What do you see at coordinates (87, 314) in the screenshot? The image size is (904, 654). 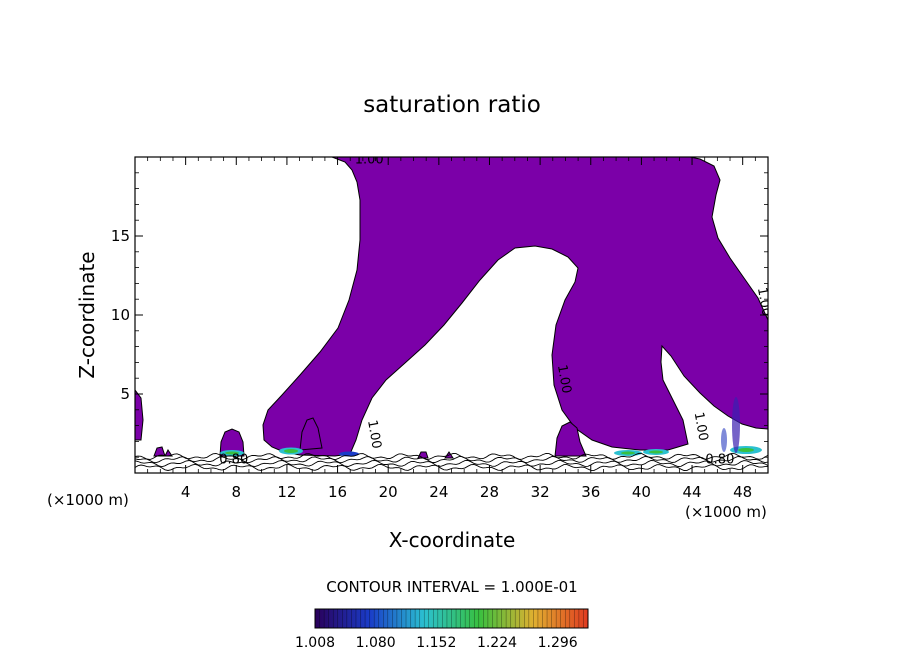 I see `y-axis-label: Z-coordinate` at bounding box center [87, 314].